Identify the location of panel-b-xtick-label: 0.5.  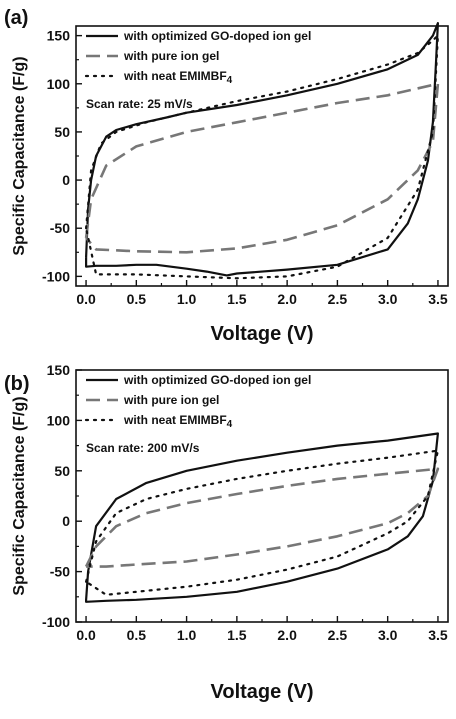
(137, 635).